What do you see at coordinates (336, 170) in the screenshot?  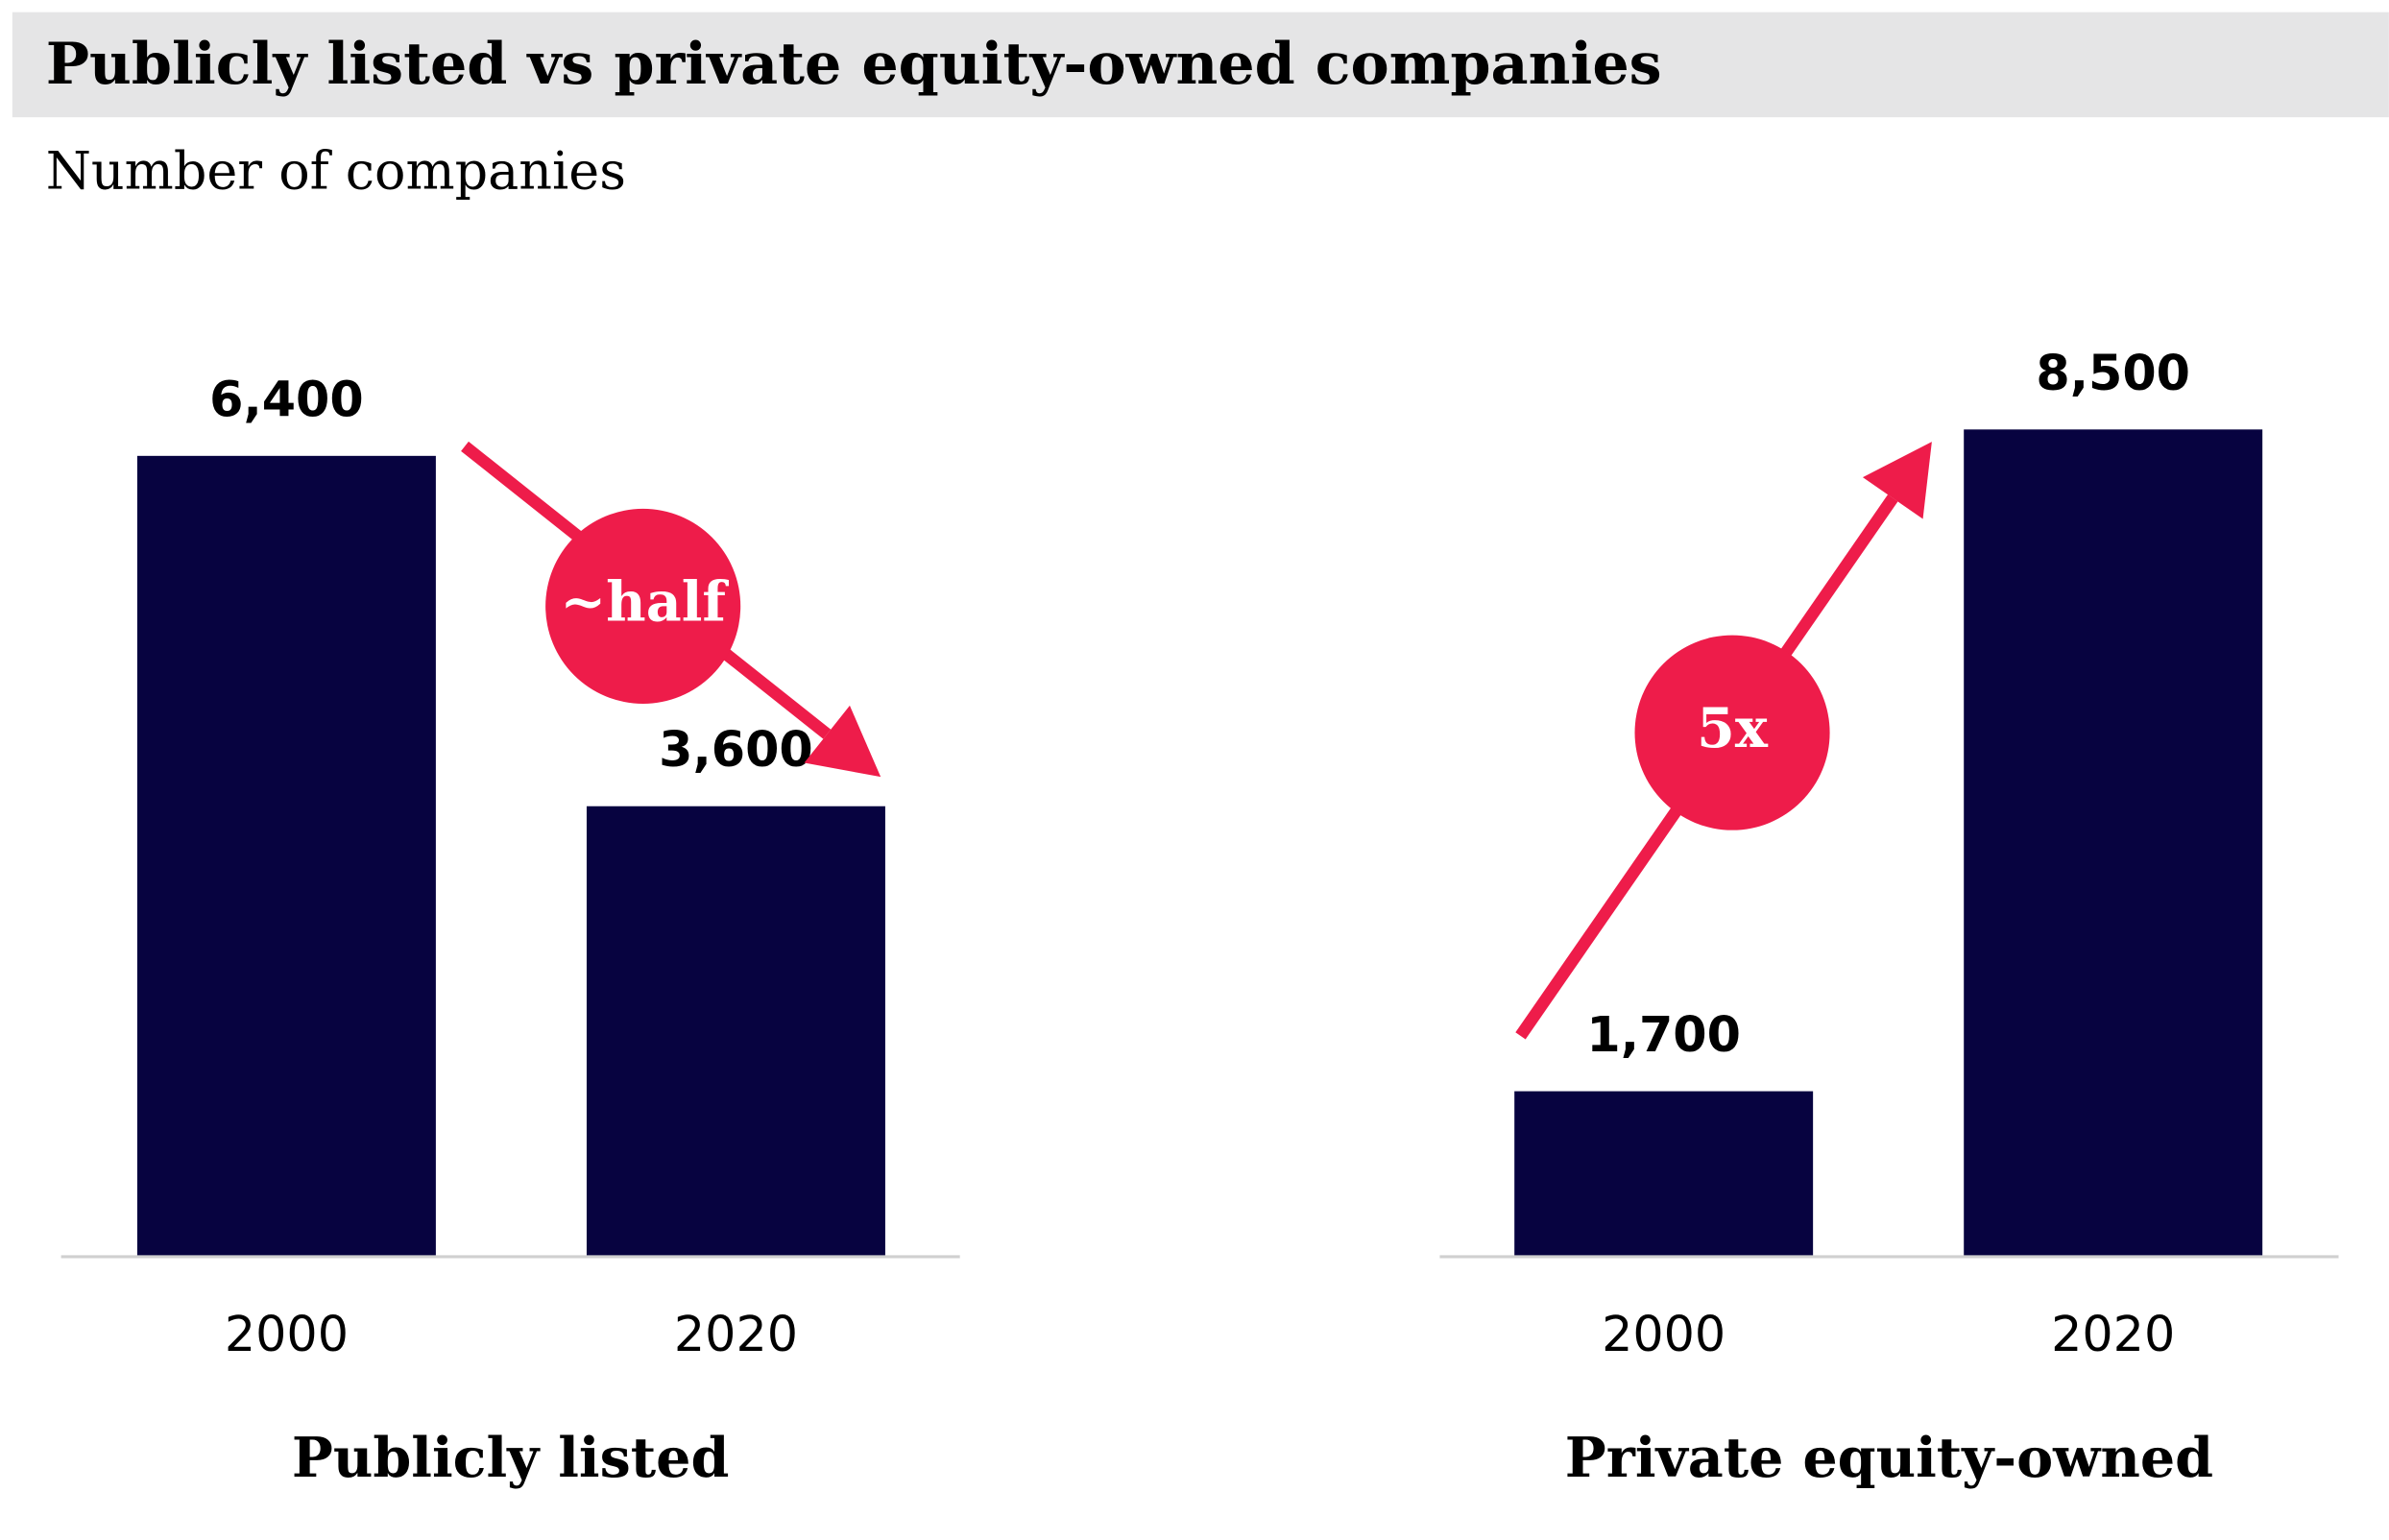 I see `chart-subtitle: Number of companies` at bounding box center [336, 170].